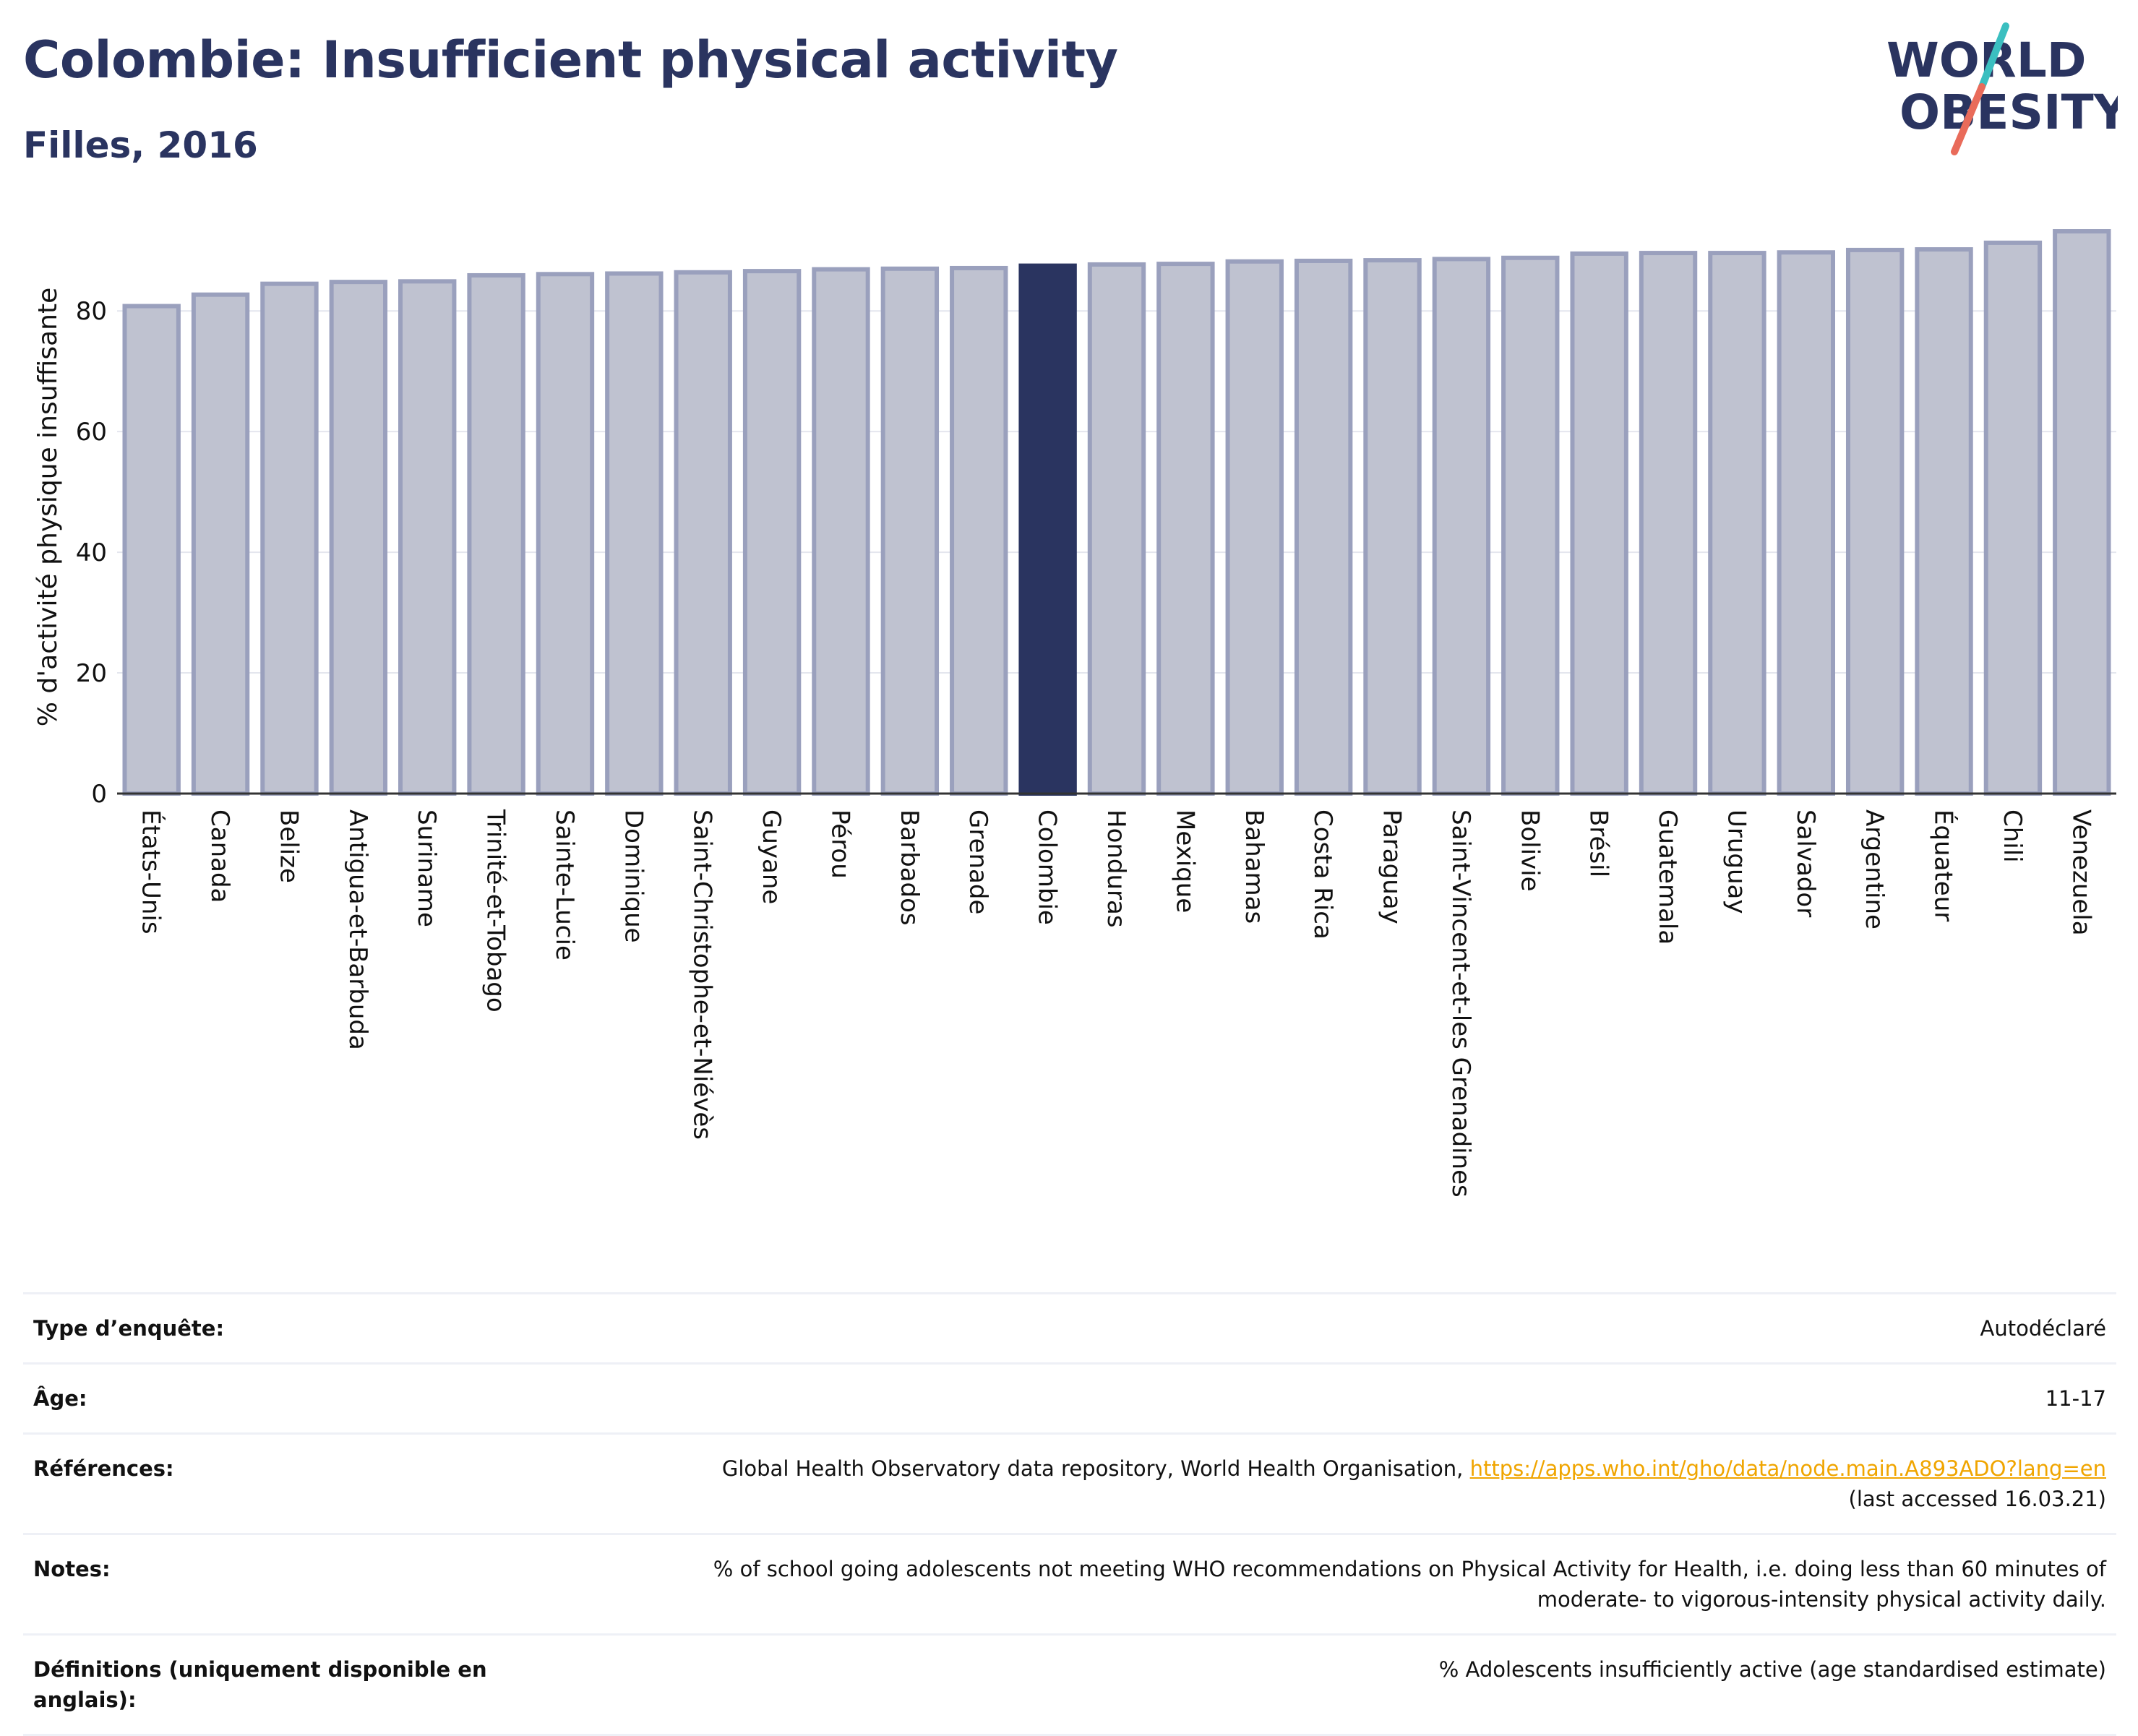 Image resolution: width=2138 pixels, height=1736 pixels. What do you see at coordinates (1977, 1499) in the screenshot?
I see `info-value-accessed: (last accessed 16.03.21)` at bounding box center [1977, 1499].